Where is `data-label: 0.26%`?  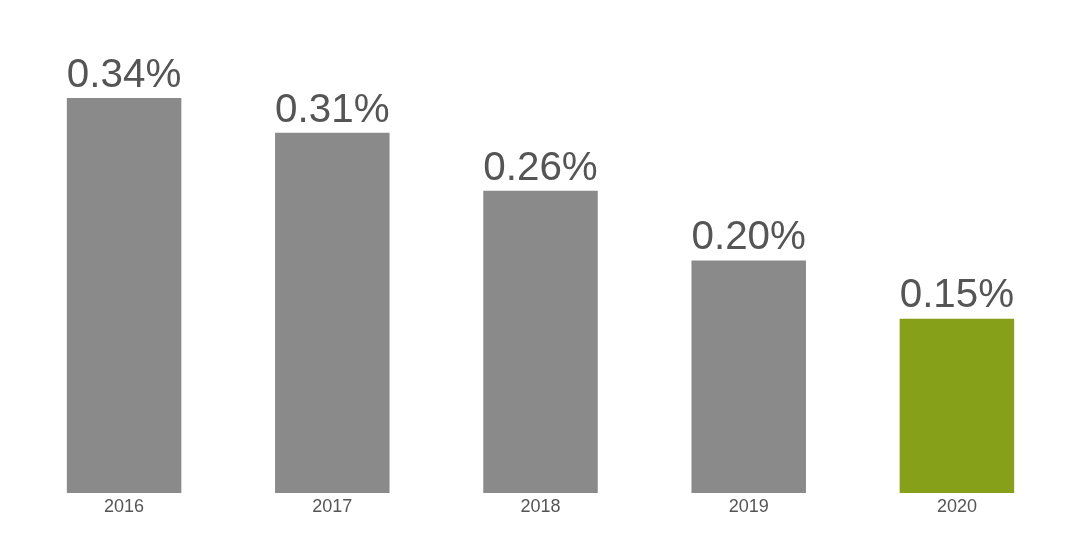
data-label: 0.26% is located at coordinates (540, 165).